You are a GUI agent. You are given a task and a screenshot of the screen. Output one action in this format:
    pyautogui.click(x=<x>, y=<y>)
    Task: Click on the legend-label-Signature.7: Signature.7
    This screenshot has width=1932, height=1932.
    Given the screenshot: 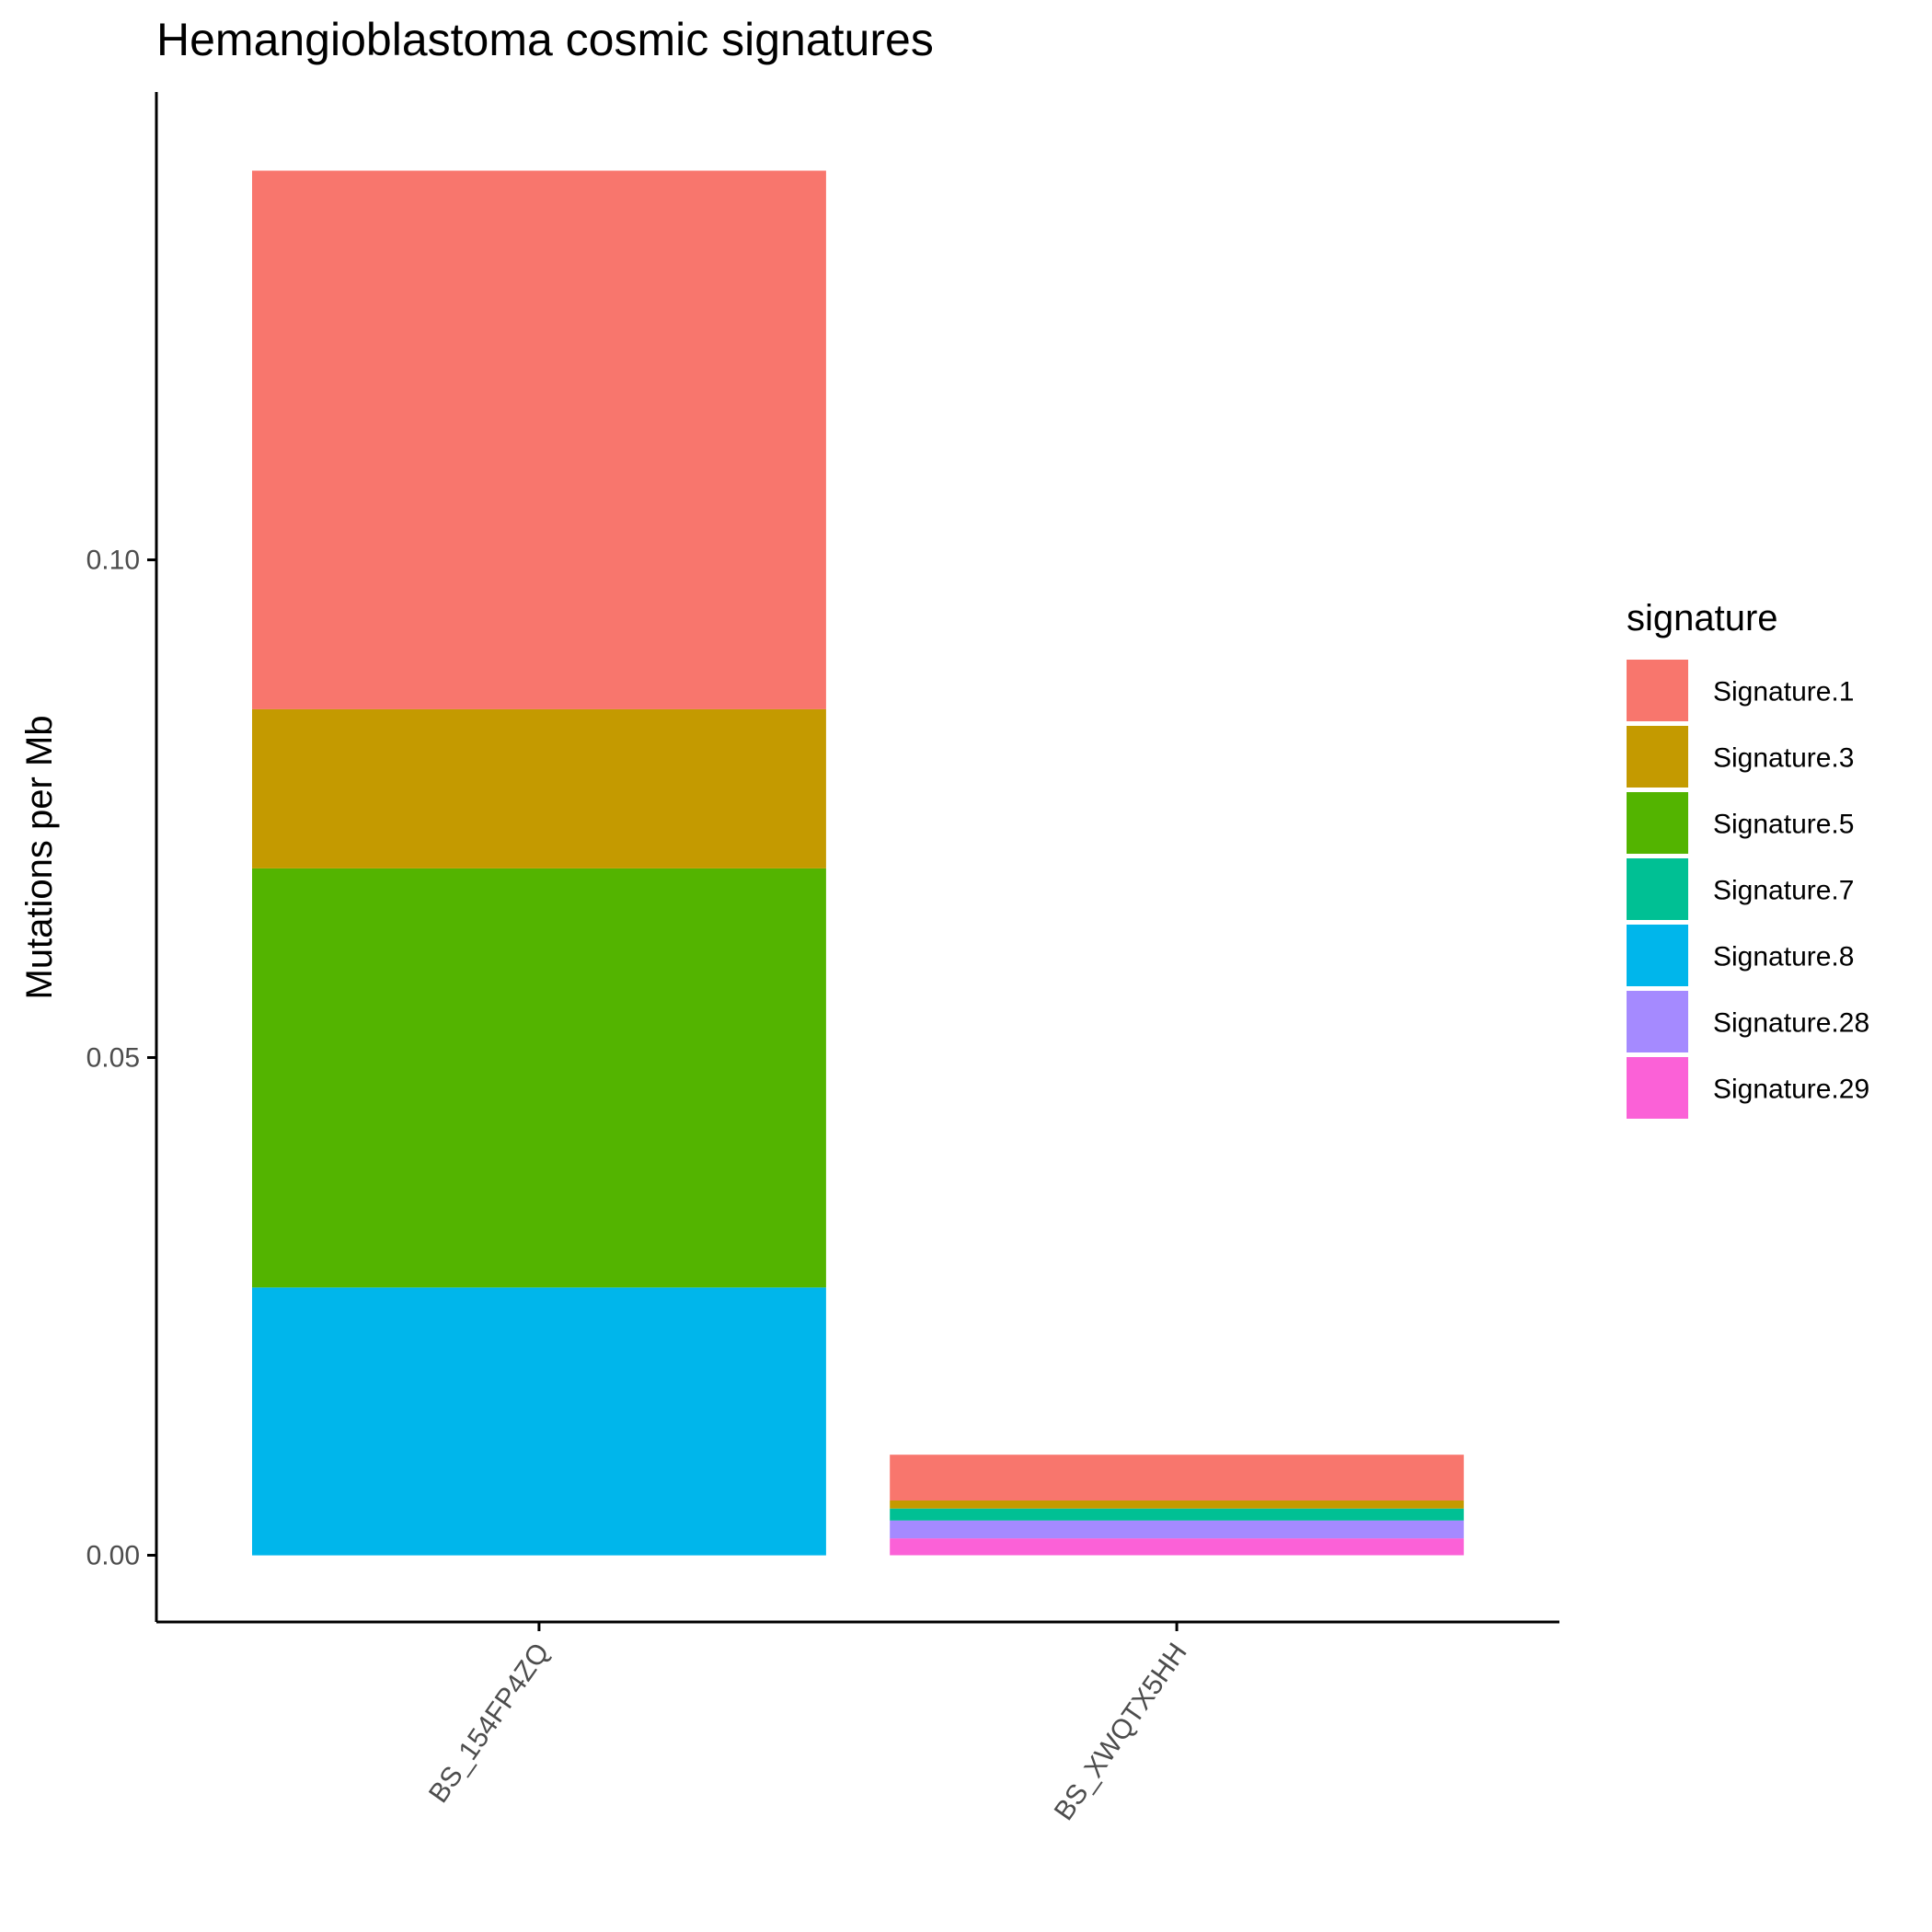 What is the action you would take?
    pyautogui.click(x=1783, y=891)
    